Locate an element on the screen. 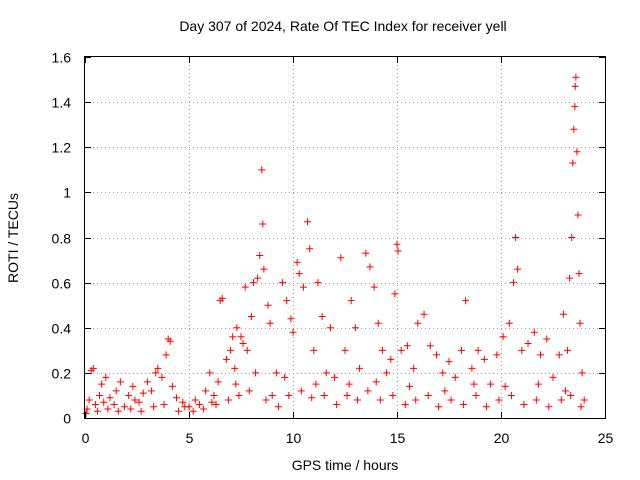 This screenshot has height=480, width=640. x-tick-label: 0 is located at coordinates (86, 438).